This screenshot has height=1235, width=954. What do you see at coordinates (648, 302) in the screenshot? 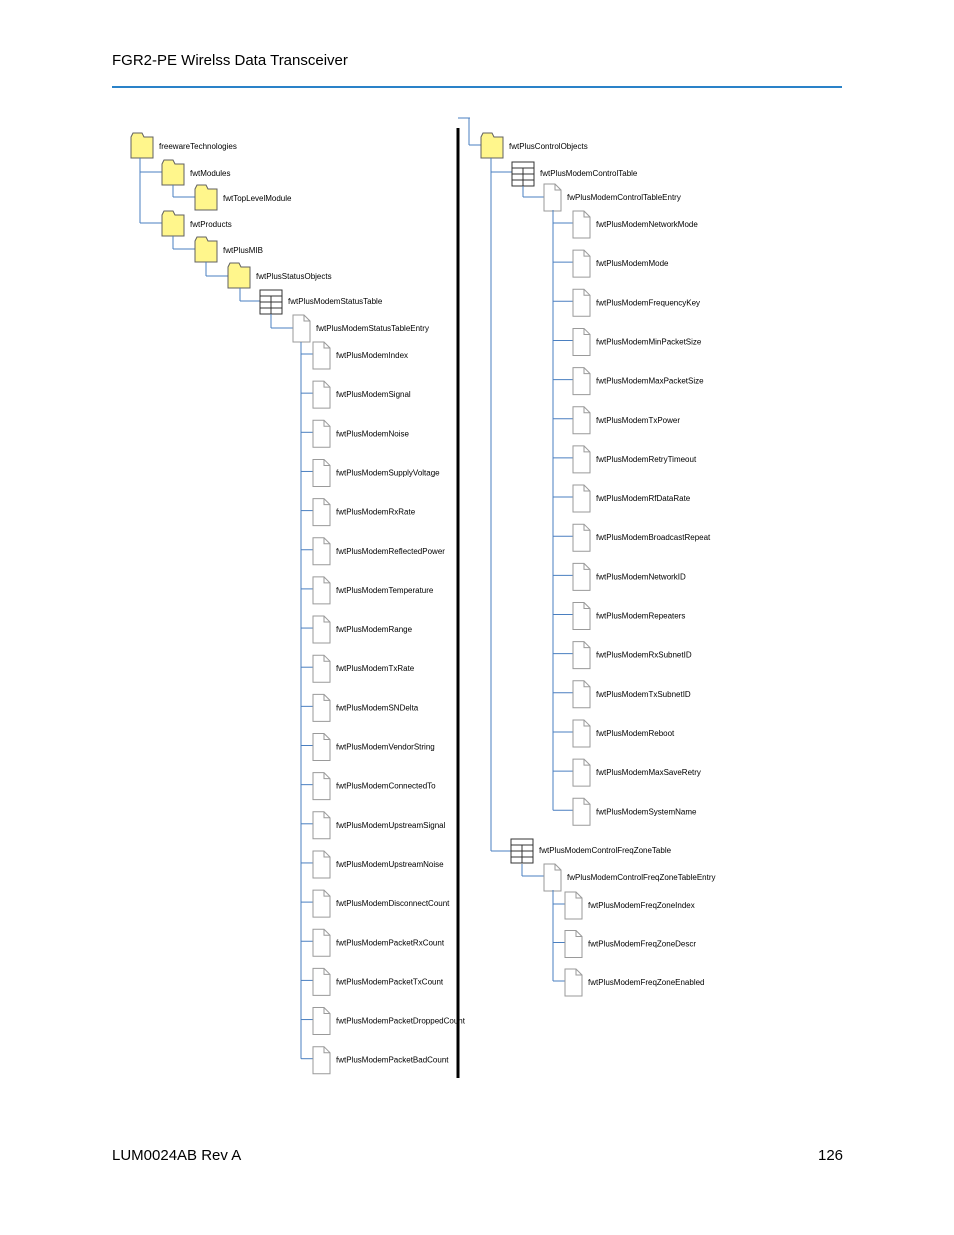
I see `node-label: fwtPlusModemFrequencyKey` at bounding box center [648, 302].